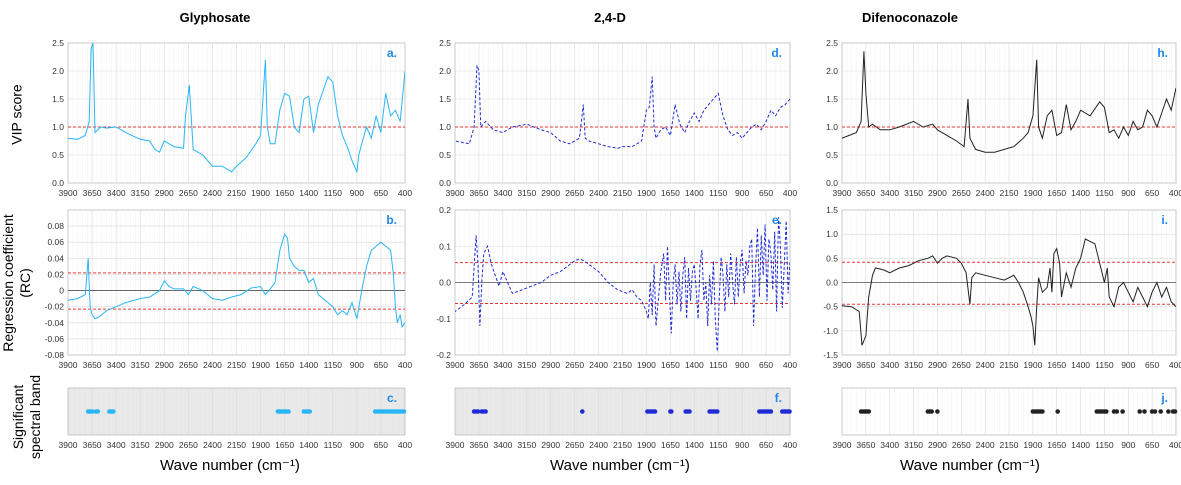  What do you see at coordinates (55, 258) in the screenshot?
I see `y-tick-label: 0.04` at bounding box center [55, 258].